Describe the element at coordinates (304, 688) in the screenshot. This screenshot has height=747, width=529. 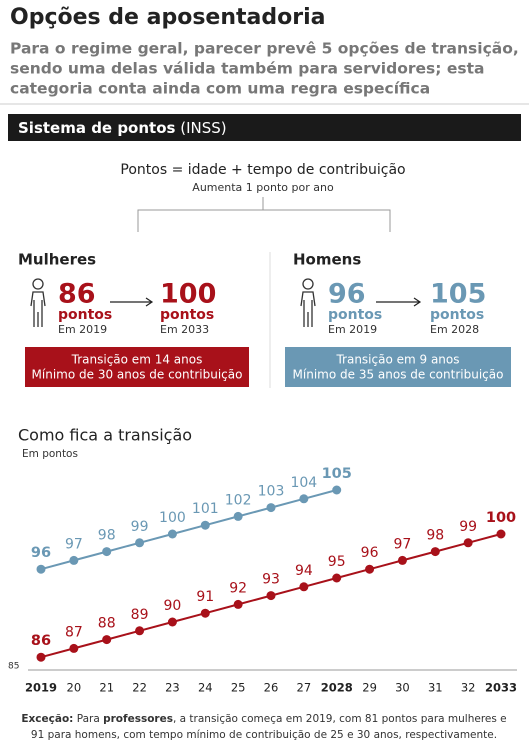
I see `x-tick-label: 27` at that location.